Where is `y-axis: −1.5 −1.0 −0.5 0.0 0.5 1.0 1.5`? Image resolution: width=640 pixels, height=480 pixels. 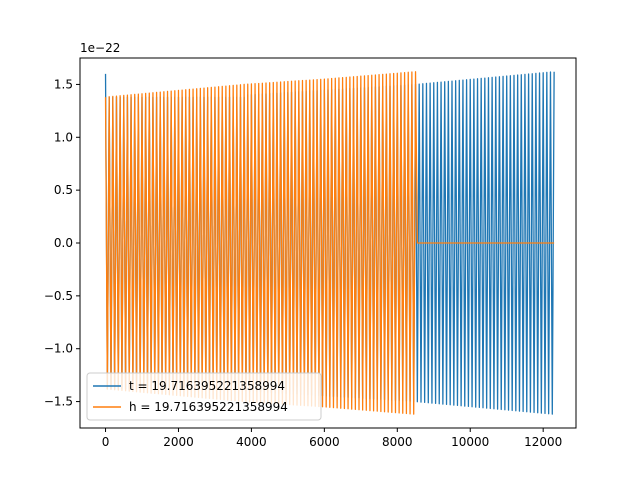
y-axis: −1.5 −1.0 −0.5 0.0 0.5 1.0 1.5 is located at coordinates (62, 243).